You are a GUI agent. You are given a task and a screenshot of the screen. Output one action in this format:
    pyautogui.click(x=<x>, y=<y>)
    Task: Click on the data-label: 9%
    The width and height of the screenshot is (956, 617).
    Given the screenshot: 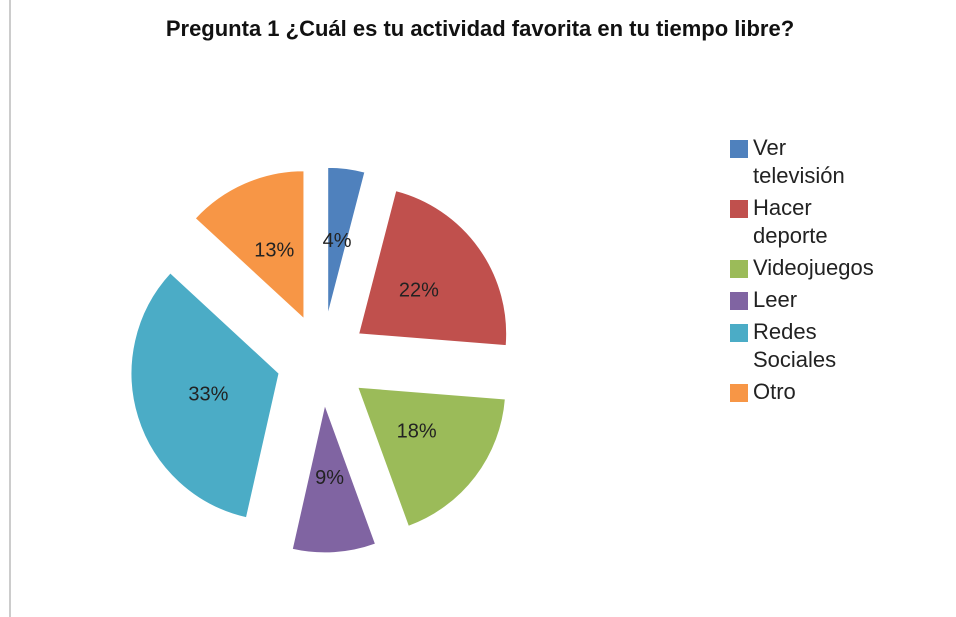 What is the action you would take?
    pyautogui.click(x=329, y=478)
    